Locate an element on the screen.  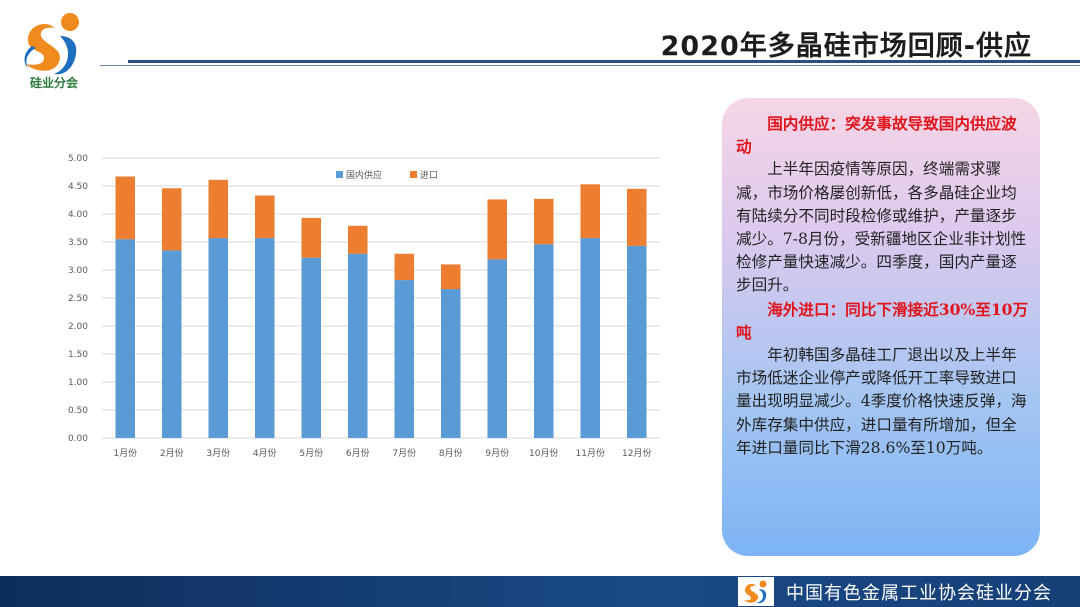
x-tick-label: 11月份 is located at coordinates (590, 453).